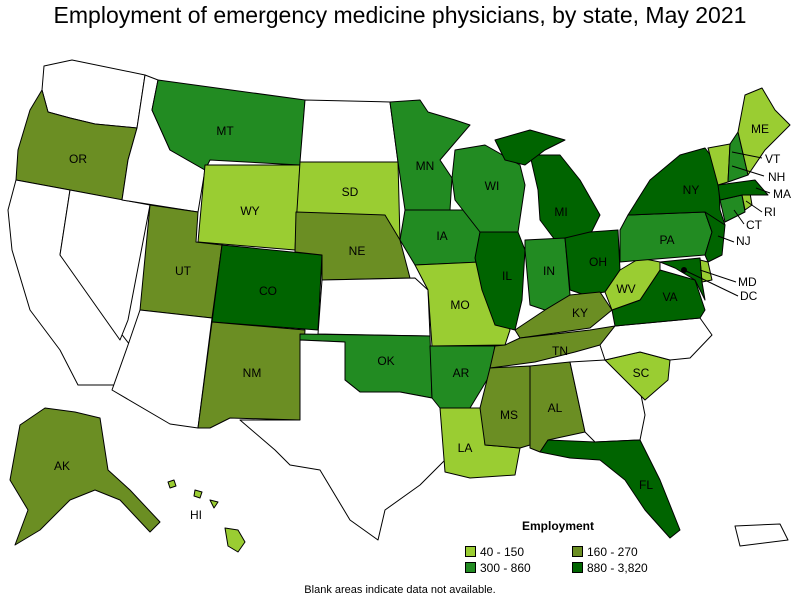 This screenshot has width=800, height=600. What do you see at coordinates (342, 440) in the screenshot?
I see `state-TX` at bounding box center [342, 440].